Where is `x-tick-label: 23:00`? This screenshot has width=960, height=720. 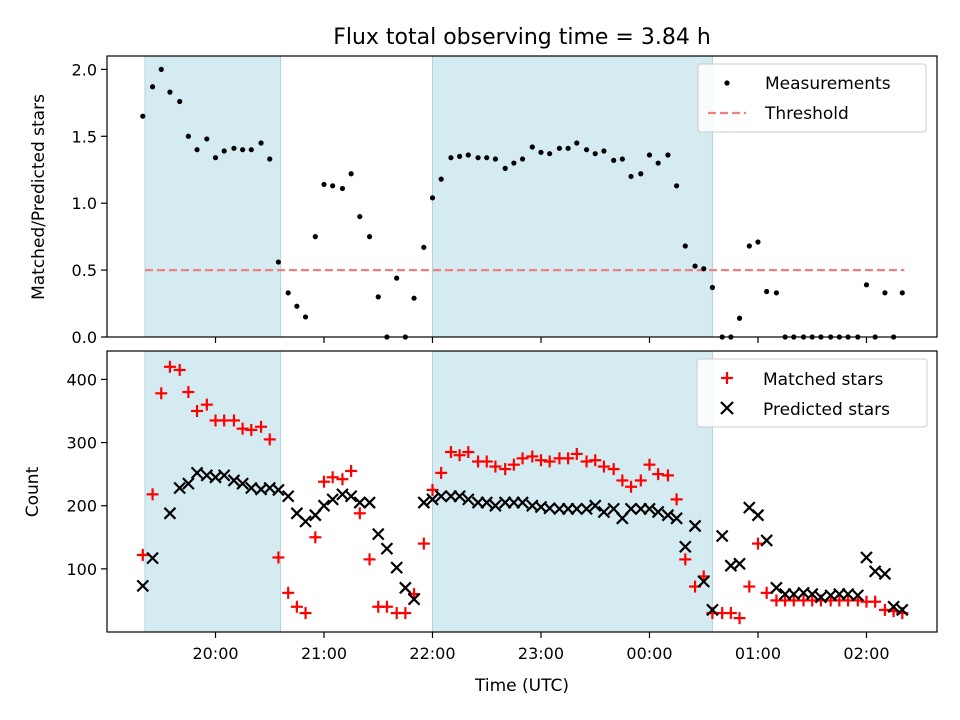
x-tick-label: 23:00 is located at coordinates (541, 653).